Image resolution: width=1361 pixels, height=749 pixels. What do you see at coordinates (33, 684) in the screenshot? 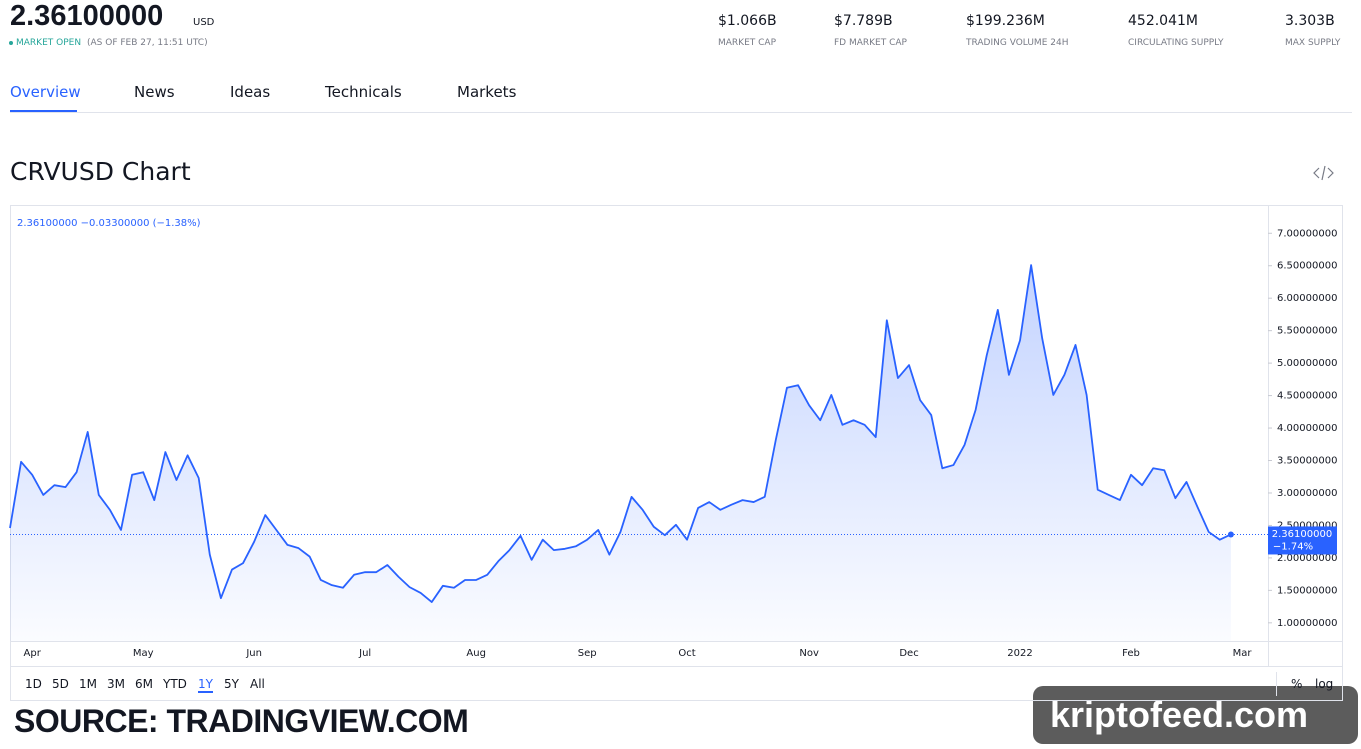
I see `range-button: 1D` at bounding box center [33, 684].